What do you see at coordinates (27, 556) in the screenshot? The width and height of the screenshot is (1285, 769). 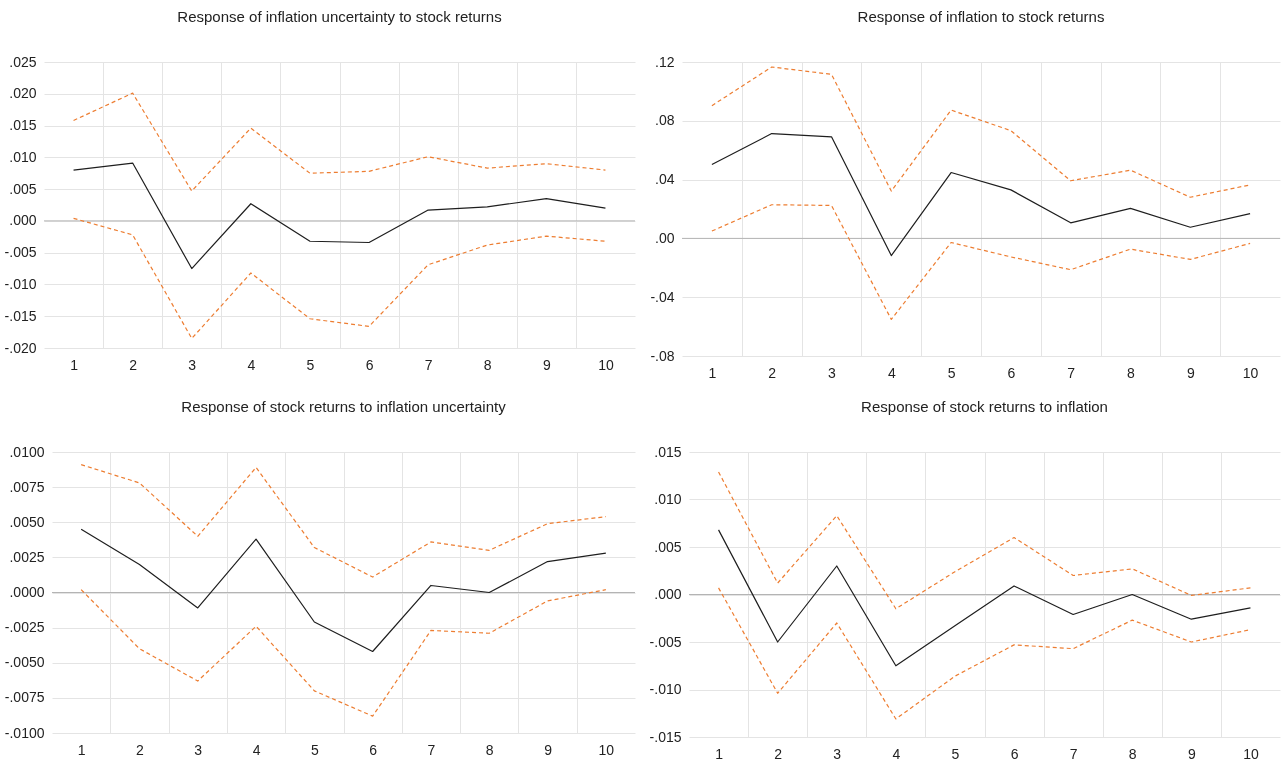 I see `y-tick-label: .0025` at bounding box center [27, 556].